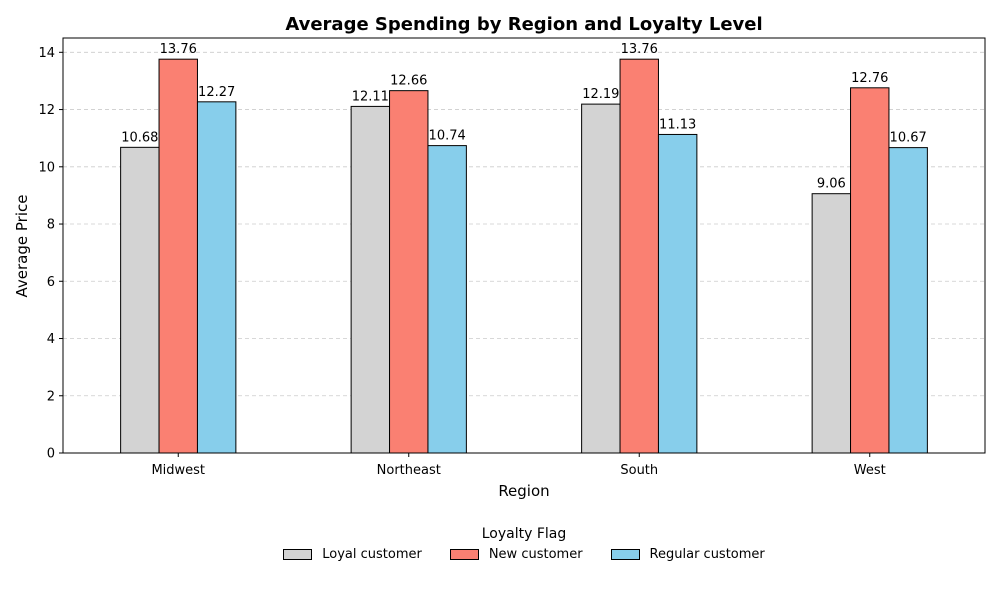  I want to click on legend-item: New customer, so click(516, 554).